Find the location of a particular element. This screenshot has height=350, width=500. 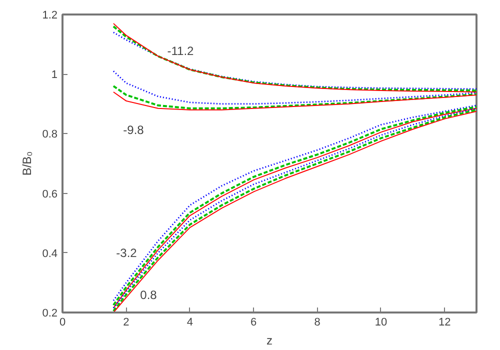

x-axis-title: z is located at coordinates (269, 341).